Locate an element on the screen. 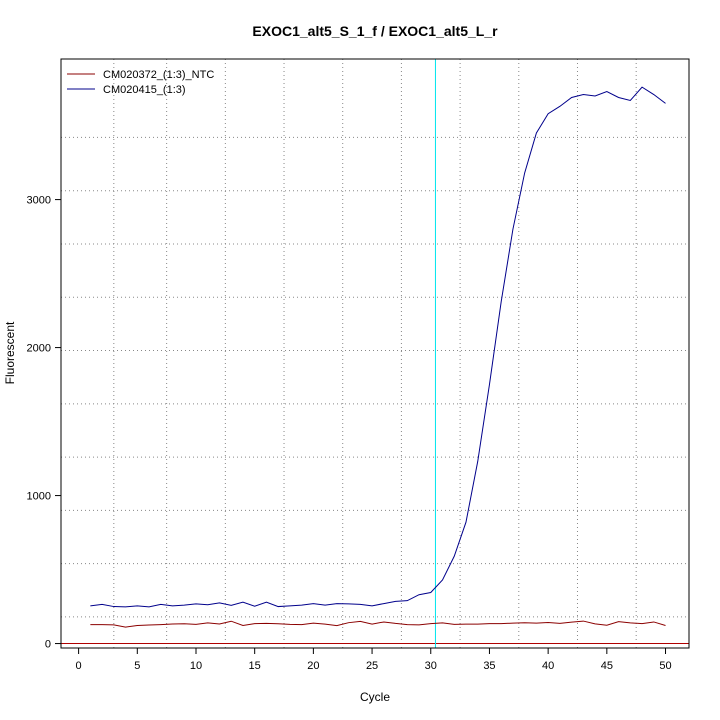 This screenshot has height=720, width=720. x-axis-label: Cycle is located at coordinates (375, 697).